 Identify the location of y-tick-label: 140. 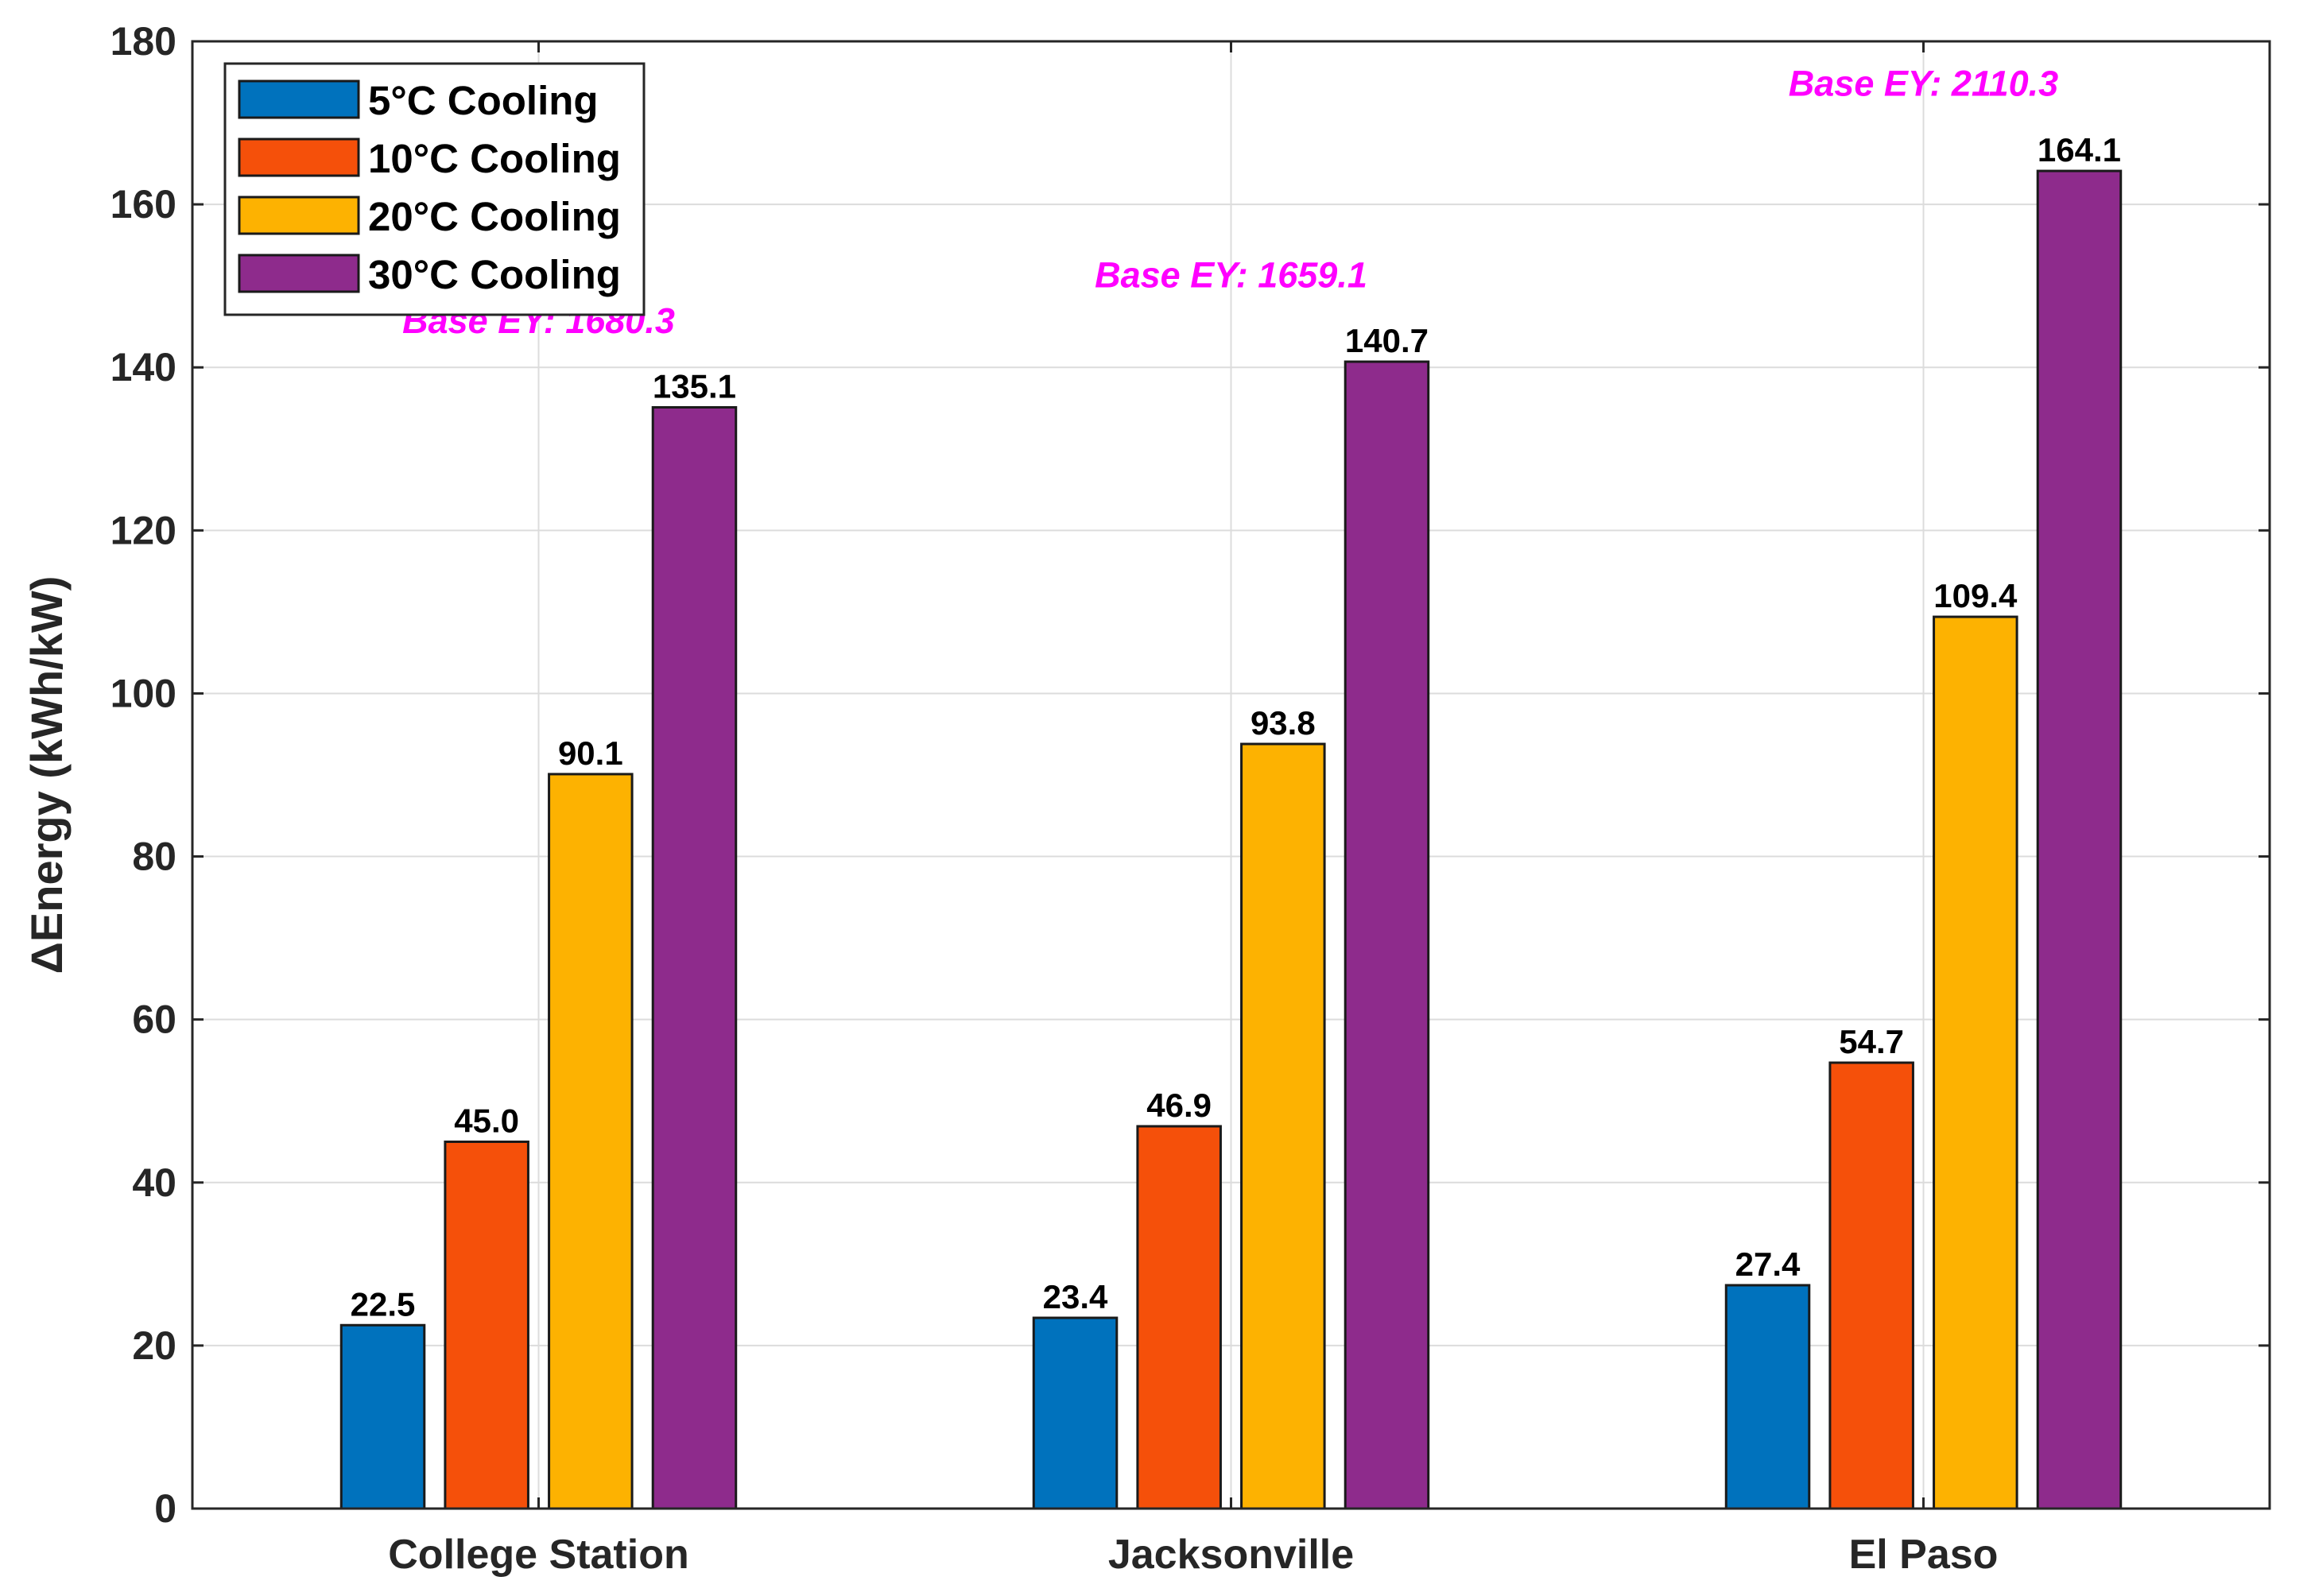
(143, 367).